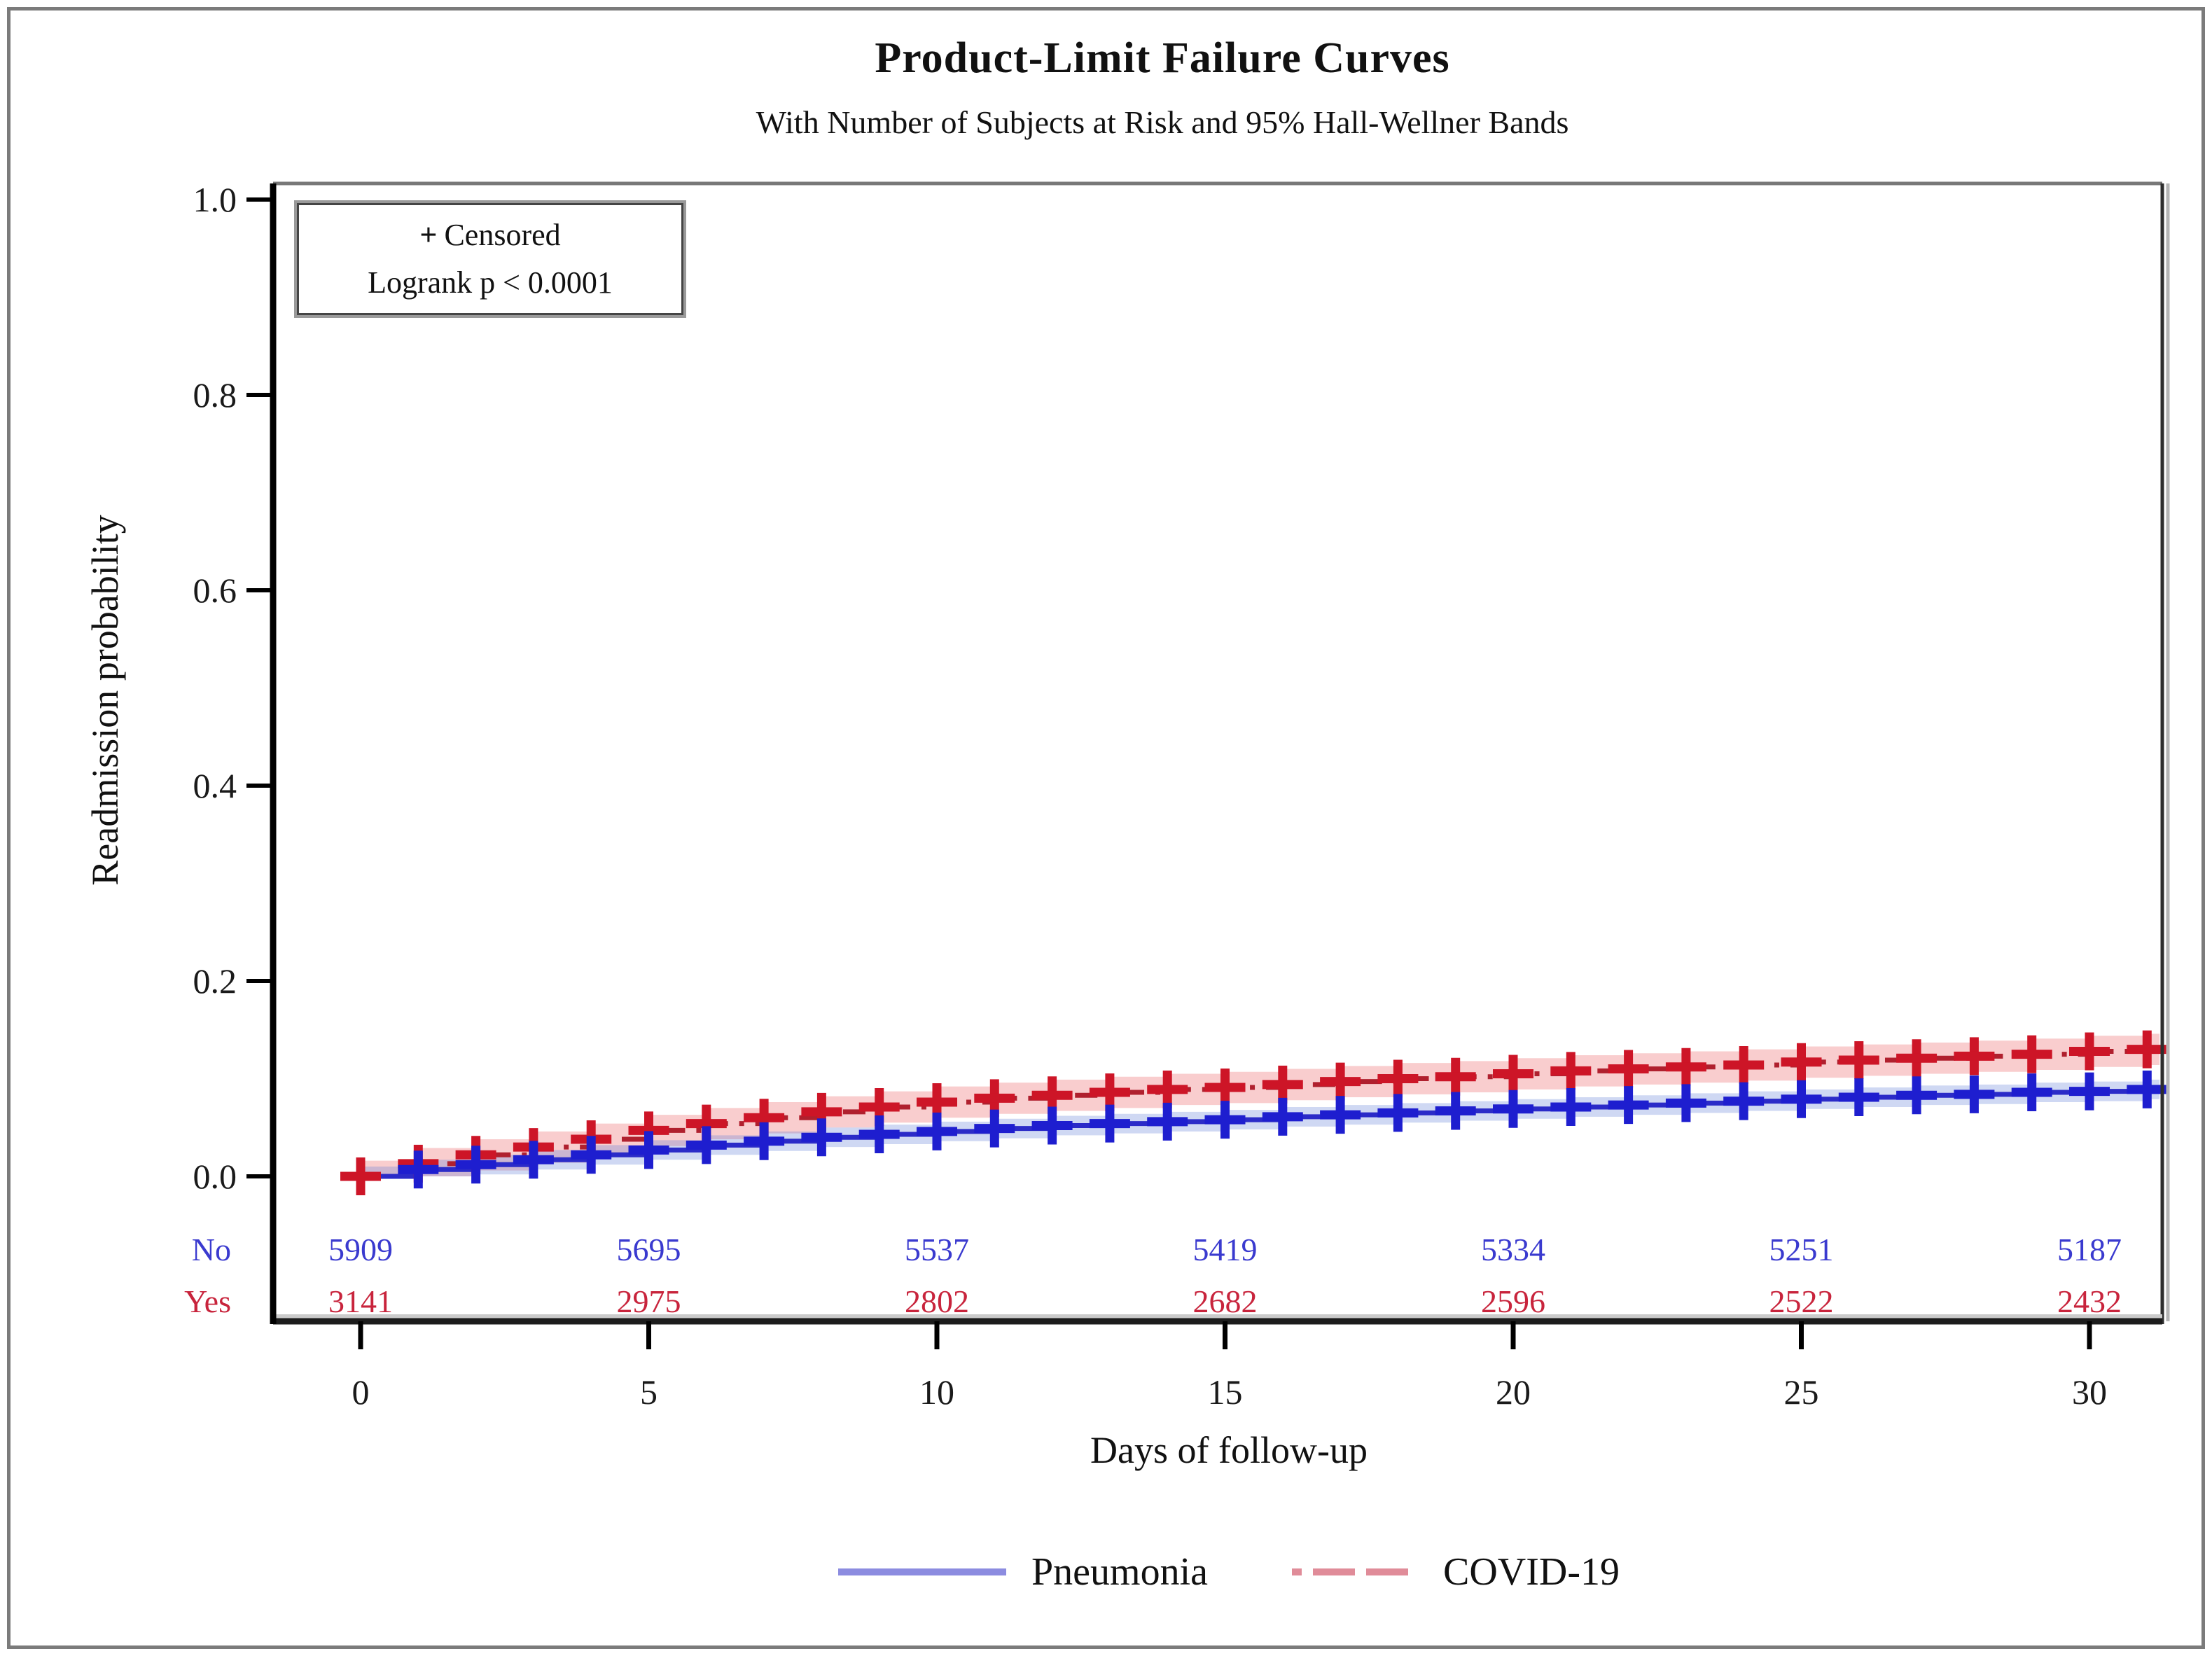  What do you see at coordinates (1225, 1301) in the screenshot?
I see `at-risk-count: 2682` at bounding box center [1225, 1301].